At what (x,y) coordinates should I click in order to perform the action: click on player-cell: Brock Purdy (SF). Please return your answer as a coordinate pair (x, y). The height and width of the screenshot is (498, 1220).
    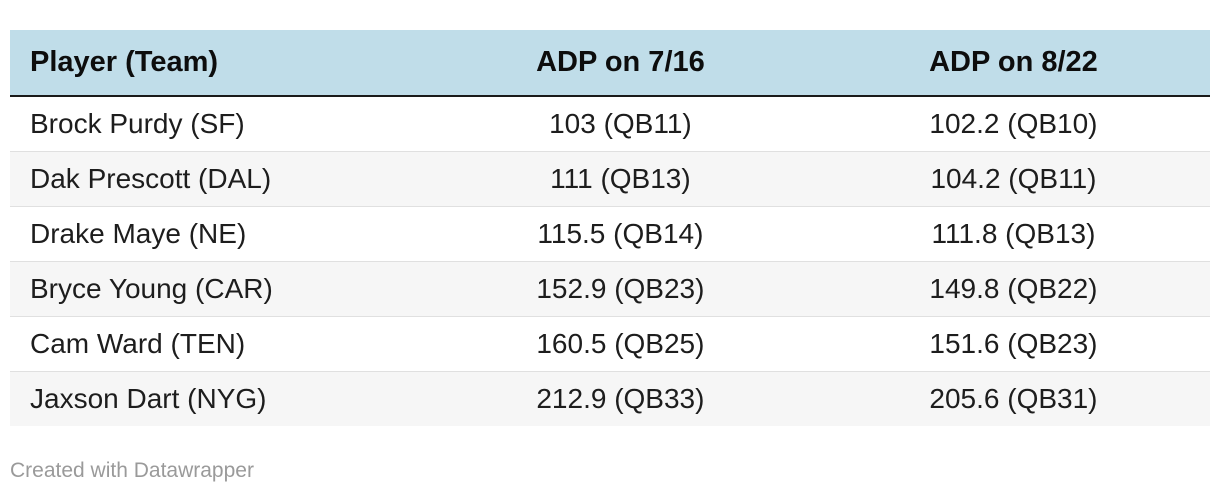
    Looking at the image, I should click on (137, 123).